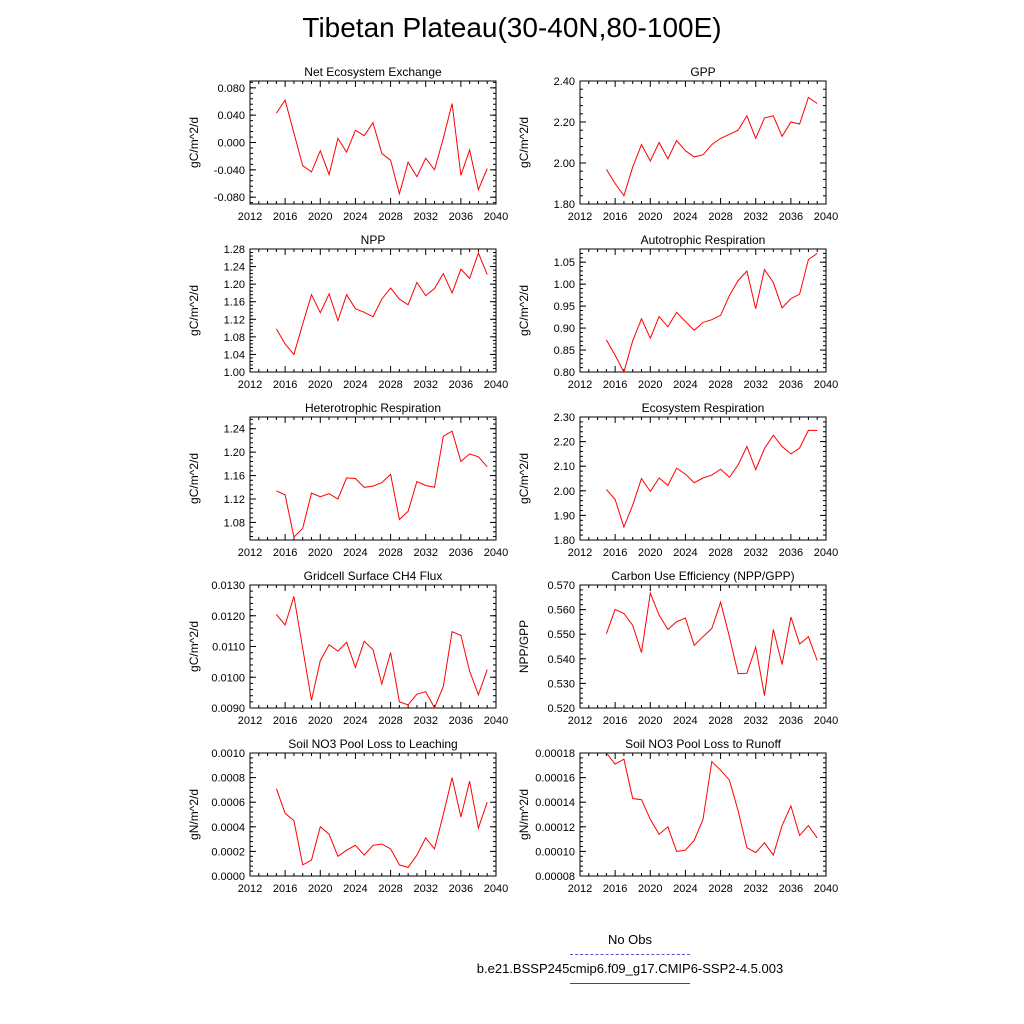  What do you see at coordinates (564, 492) in the screenshot?
I see `y-tick-label: 2.00` at bounding box center [564, 492].